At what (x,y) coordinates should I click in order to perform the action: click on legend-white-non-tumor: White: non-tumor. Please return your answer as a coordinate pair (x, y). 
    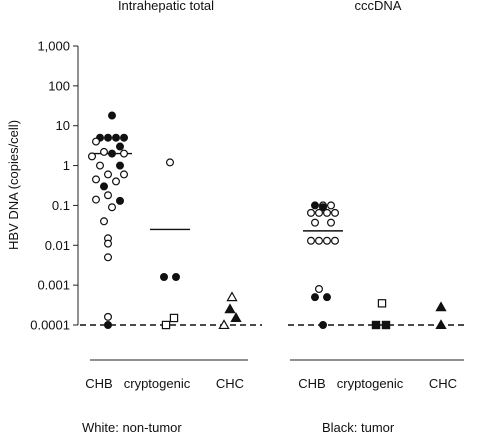
    Looking at the image, I should click on (132, 426).